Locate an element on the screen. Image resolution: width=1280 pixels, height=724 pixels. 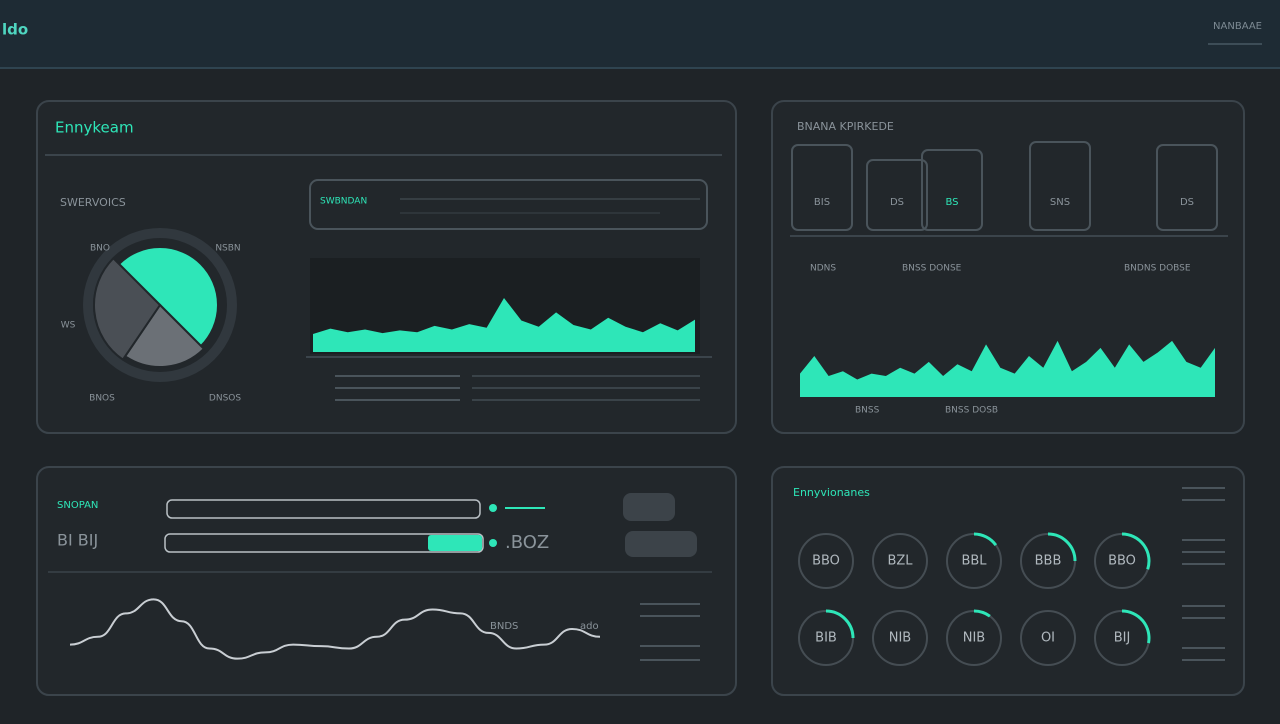
label: BBB is located at coordinates (1048, 561).